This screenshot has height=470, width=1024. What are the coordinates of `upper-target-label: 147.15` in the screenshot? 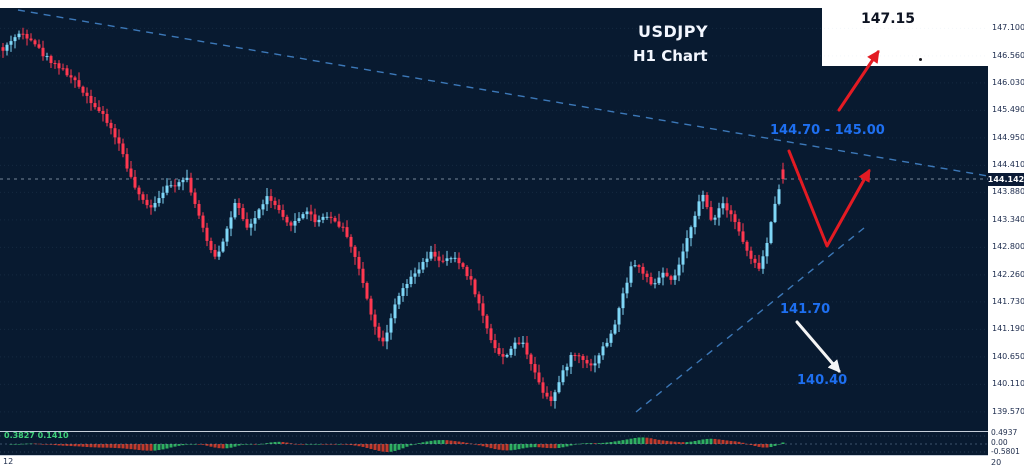 It's located at (888, 19).